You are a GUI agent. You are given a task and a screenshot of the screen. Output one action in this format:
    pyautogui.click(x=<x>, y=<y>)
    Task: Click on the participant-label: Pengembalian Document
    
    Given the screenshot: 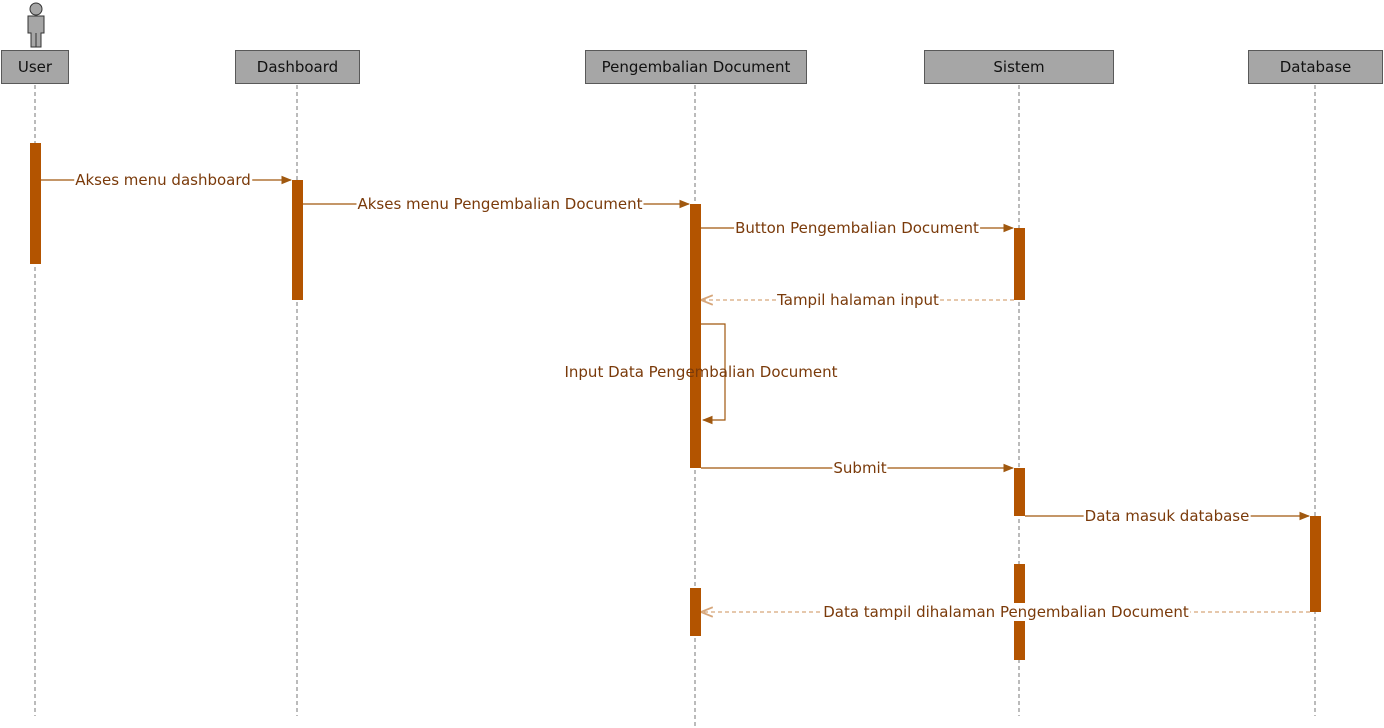 What is the action you would take?
    pyautogui.click(x=696, y=67)
    